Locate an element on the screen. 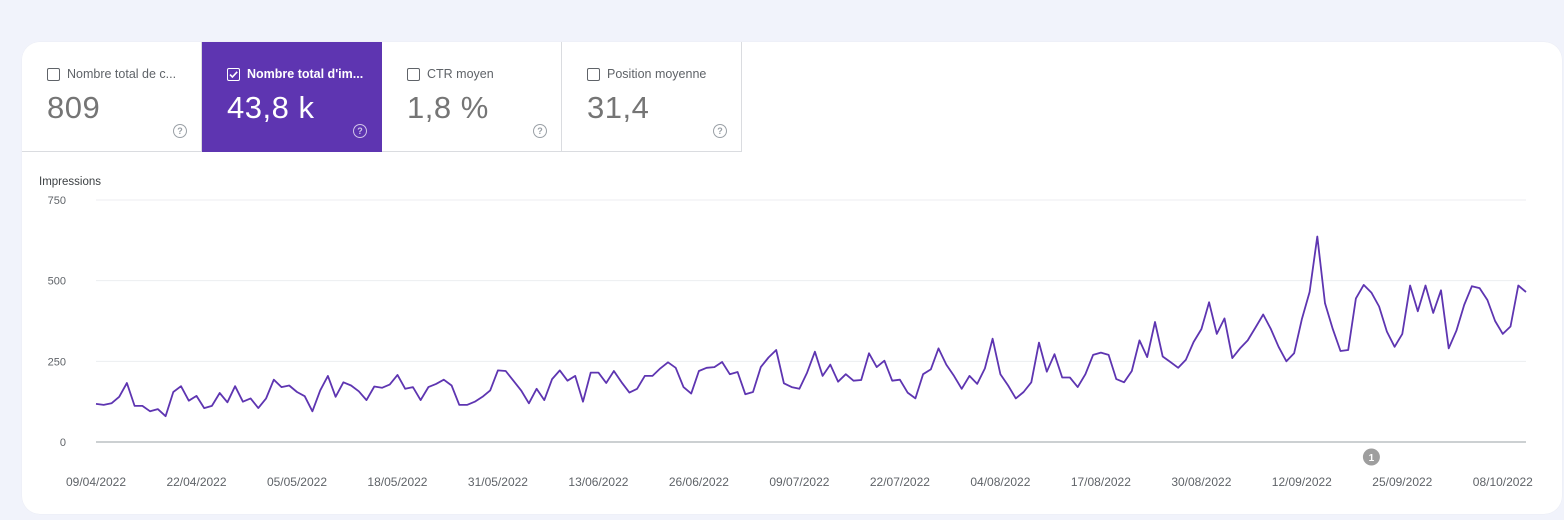 The image size is (1564, 520). y-tick-label: 0 is located at coordinates (63, 443).